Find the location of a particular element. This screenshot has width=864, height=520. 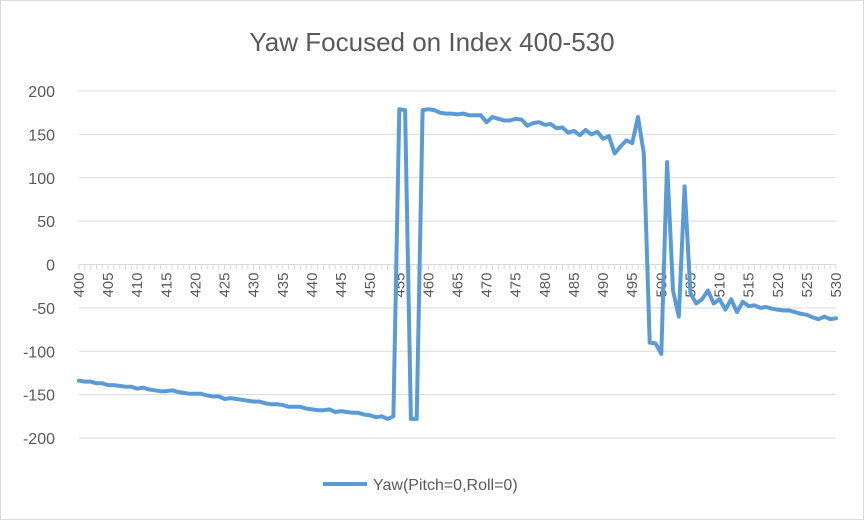

chart-title: Yaw Focused on Index 400-530 is located at coordinates (431, 42).